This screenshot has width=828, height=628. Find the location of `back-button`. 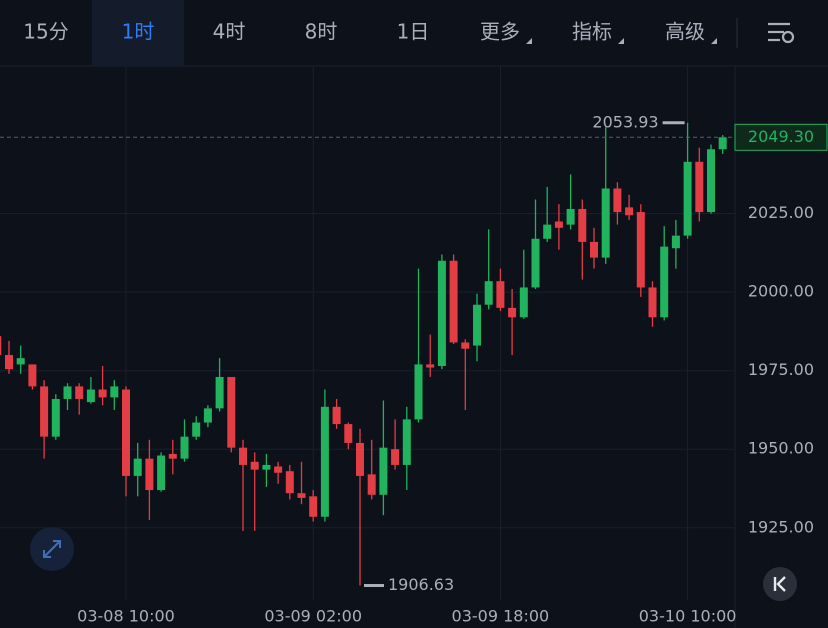

back-button is located at coordinates (780, 584).